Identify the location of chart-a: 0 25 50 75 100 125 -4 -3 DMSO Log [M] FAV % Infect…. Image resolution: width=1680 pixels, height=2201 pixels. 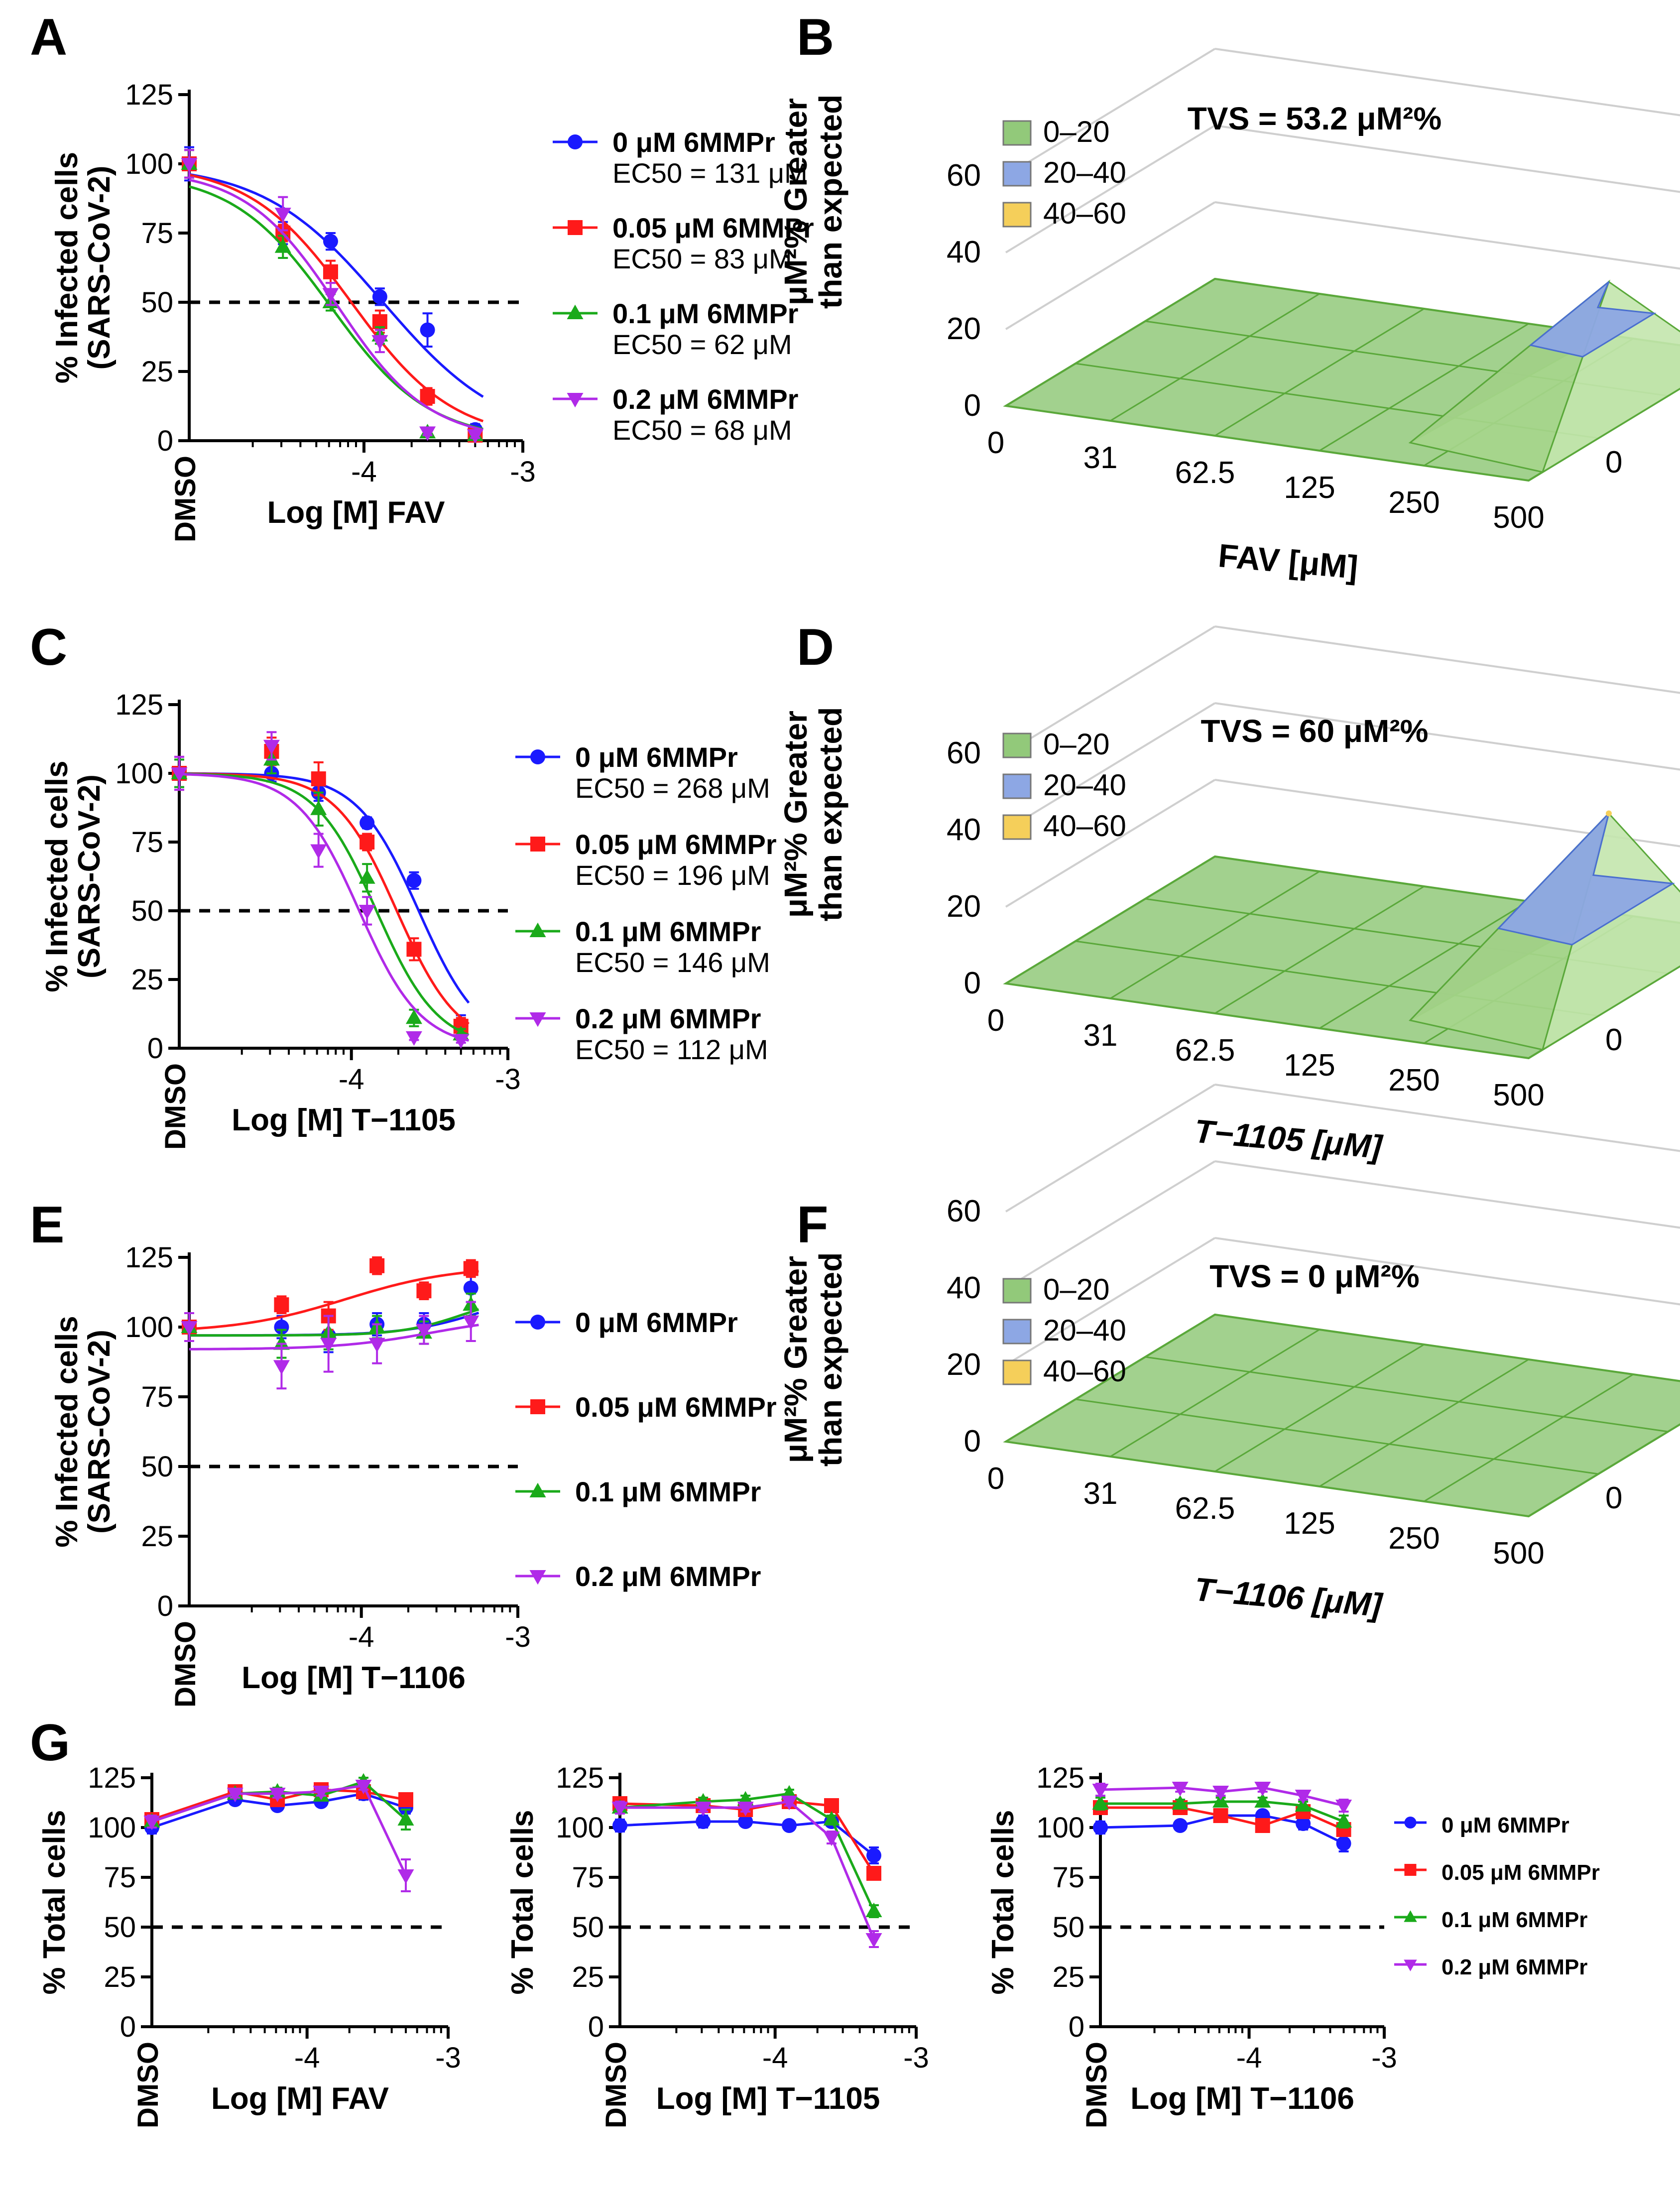
(432, 310).